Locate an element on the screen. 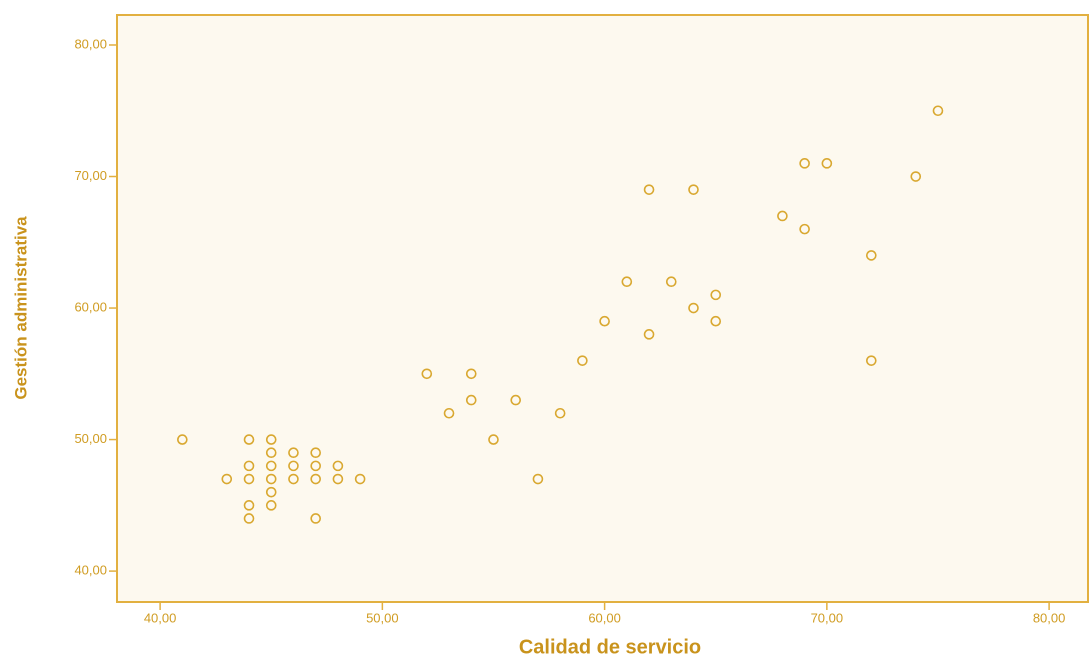  x-tick-label: 50,00 is located at coordinates (382, 617).